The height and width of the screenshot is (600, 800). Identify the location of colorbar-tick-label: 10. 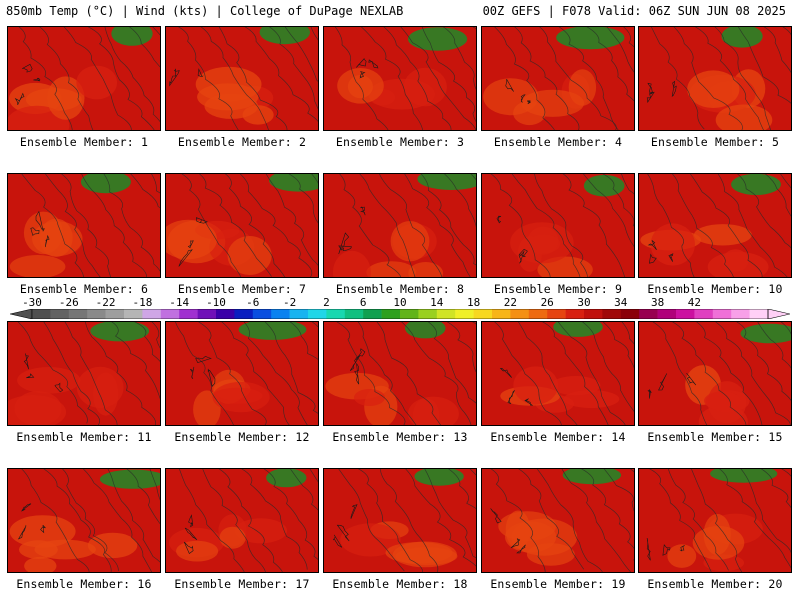
(400, 302).